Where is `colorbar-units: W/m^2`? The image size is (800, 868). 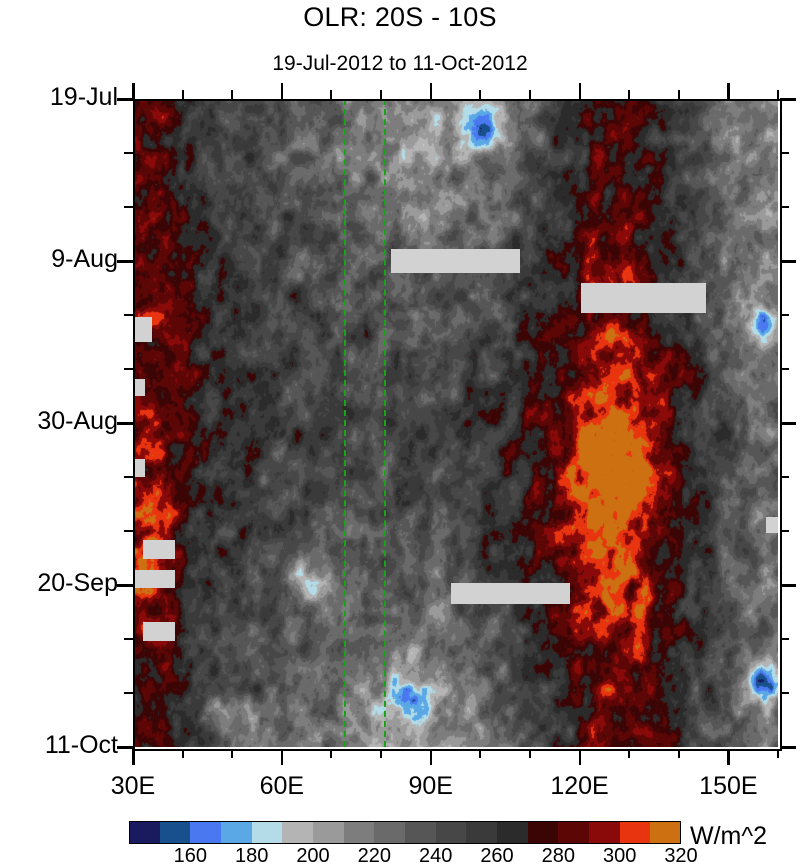 colorbar-units: W/m^2 is located at coordinates (729, 836).